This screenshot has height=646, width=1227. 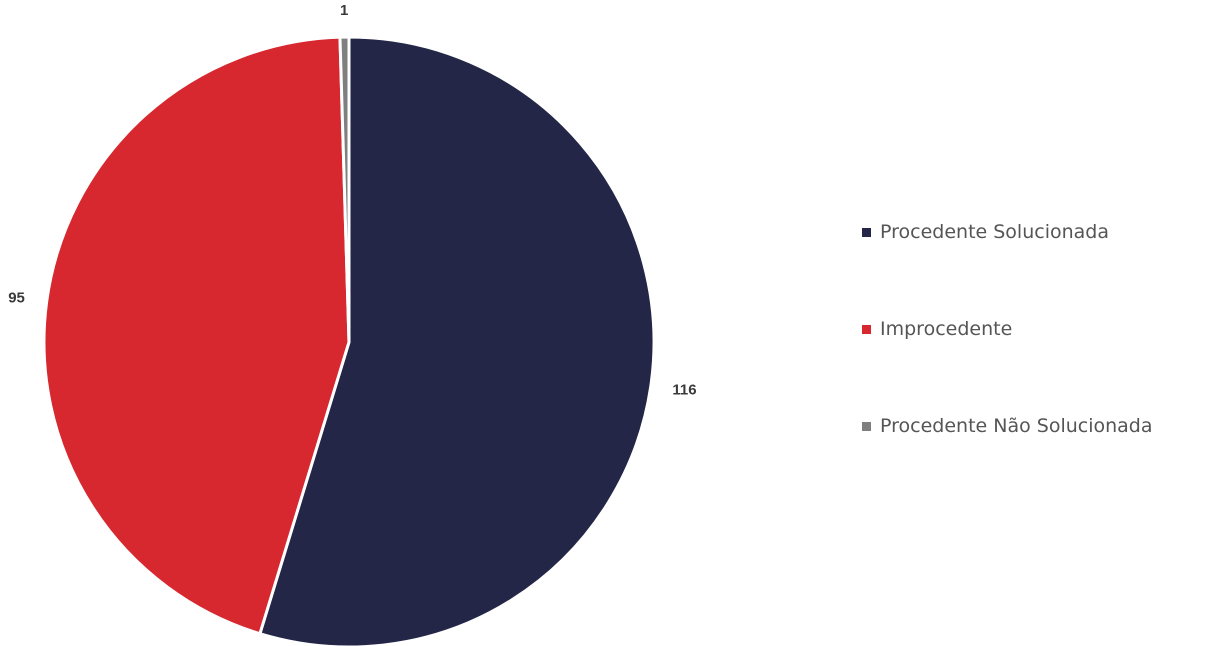 I want to click on legend-label-procedente-nao-solucionada: Procedente Não Solucionada, so click(x=1016, y=426).